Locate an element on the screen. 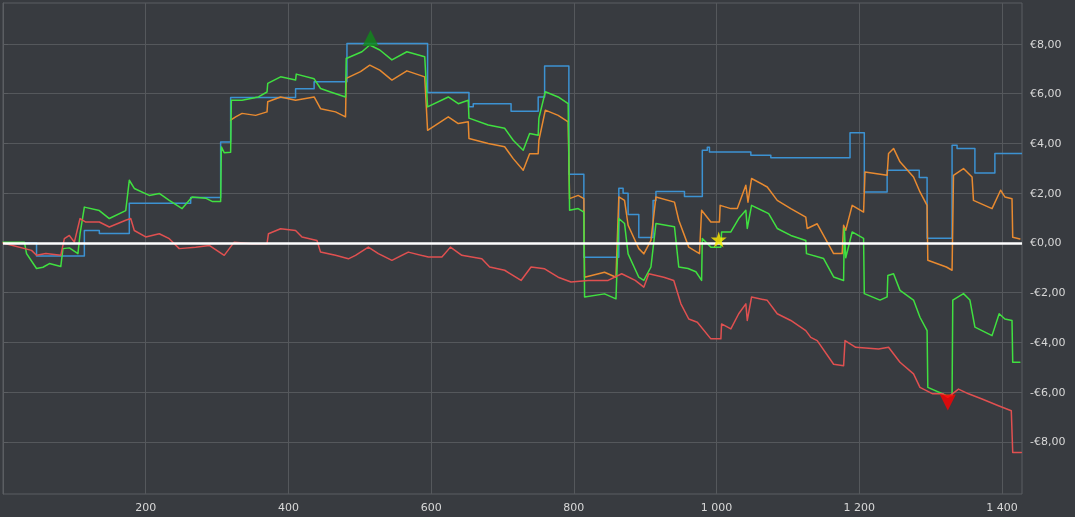 The width and height of the screenshot is (1075, 517). x-tick-label: 400 is located at coordinates (288, 507).